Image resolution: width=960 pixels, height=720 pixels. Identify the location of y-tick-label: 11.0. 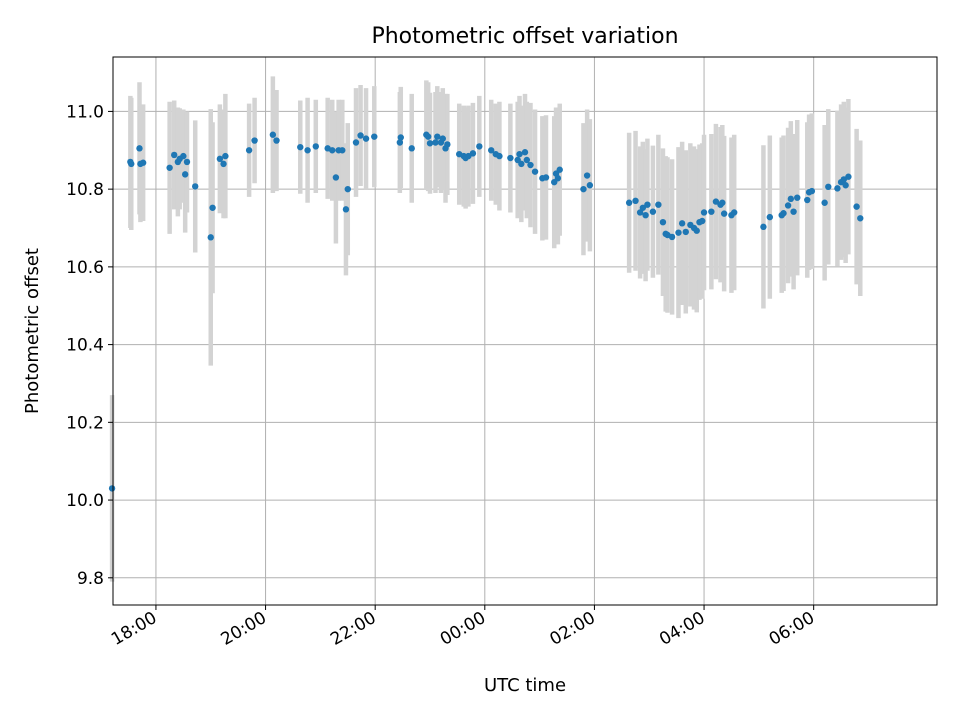
(85, 112).